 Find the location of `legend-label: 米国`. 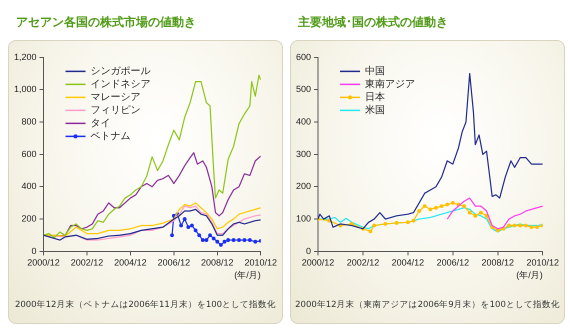

legend-label: 米国 is located at coordinates (375, 110).